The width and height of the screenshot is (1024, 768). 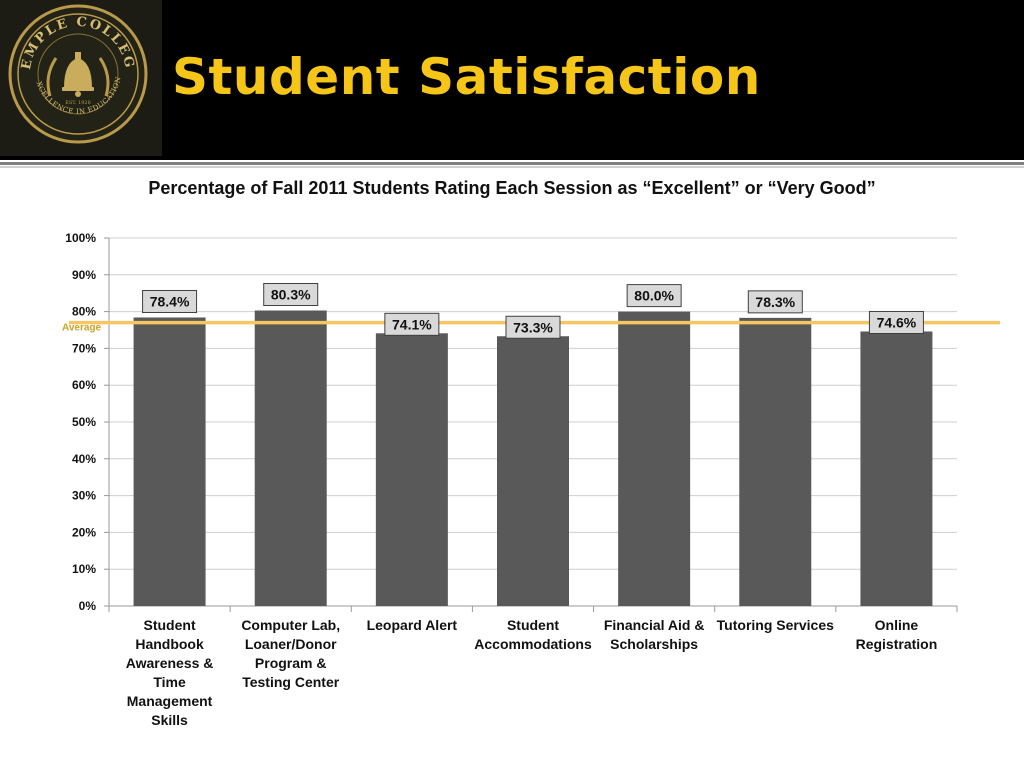 I want to click on y-tick-label: 60%, so click(x=84, y=385).